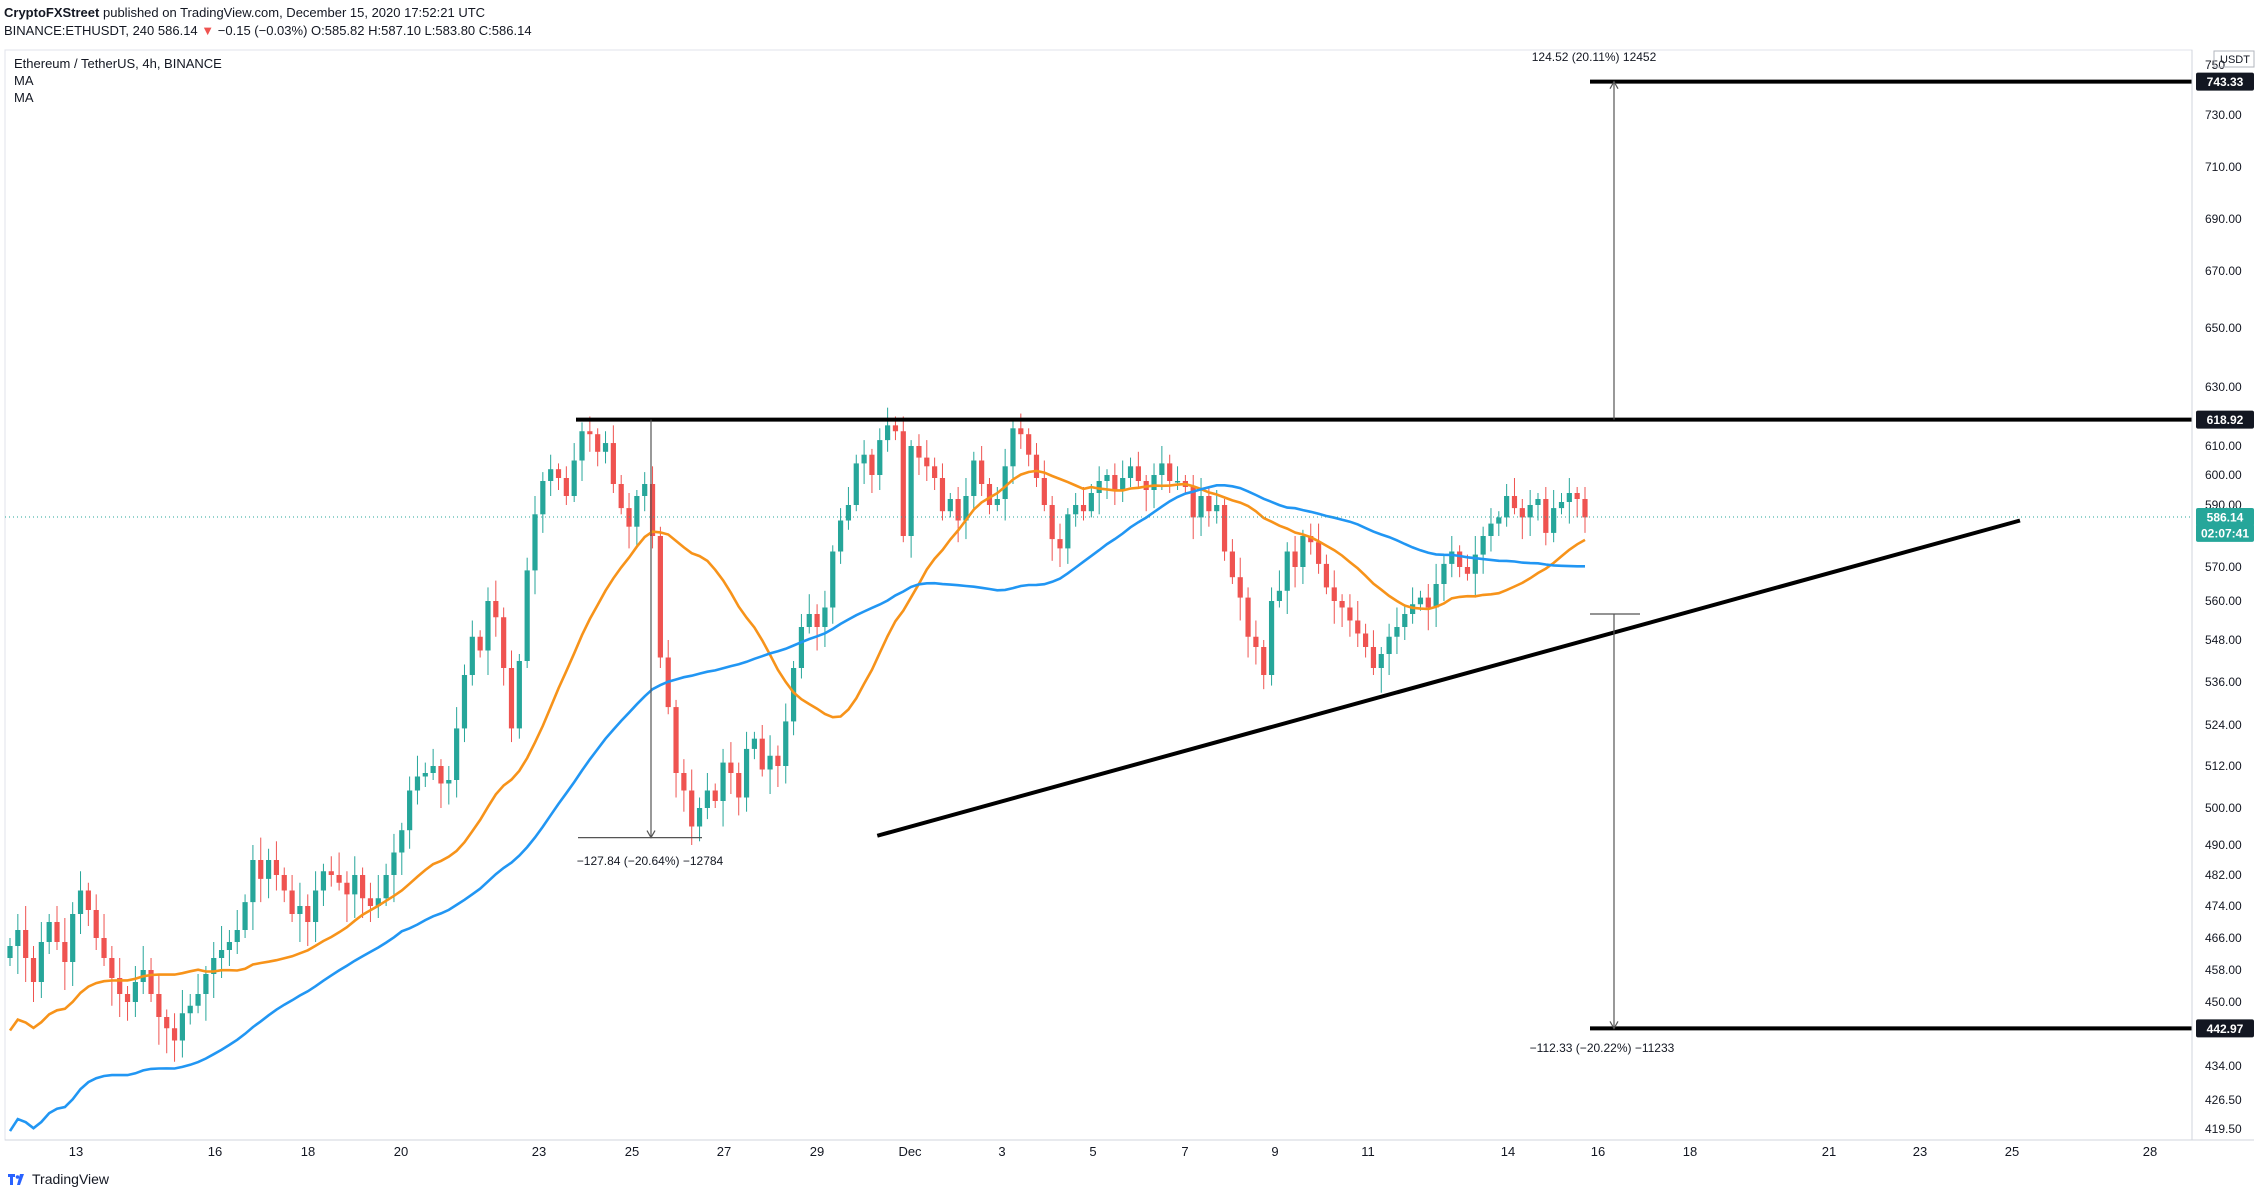  What do you see at coordinates (118, 63) in the screenshot?
I see `legend-title: Ethereum / TetherUS, 4h, BINANCE` at bounding box center [118, 63].